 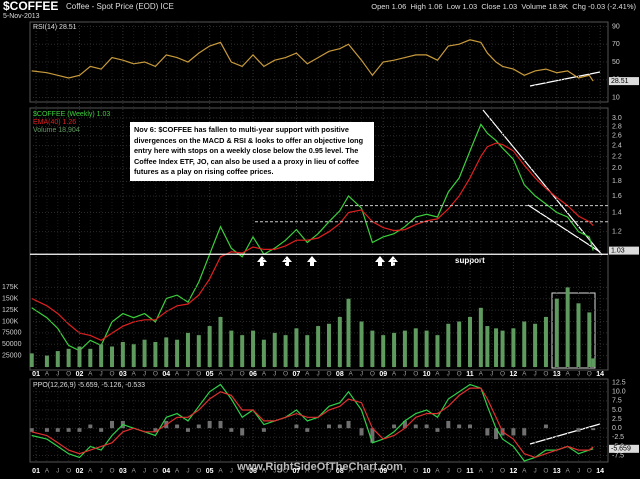 I want to click on y-tick-label: 1.6, so click(x=617, y=196).